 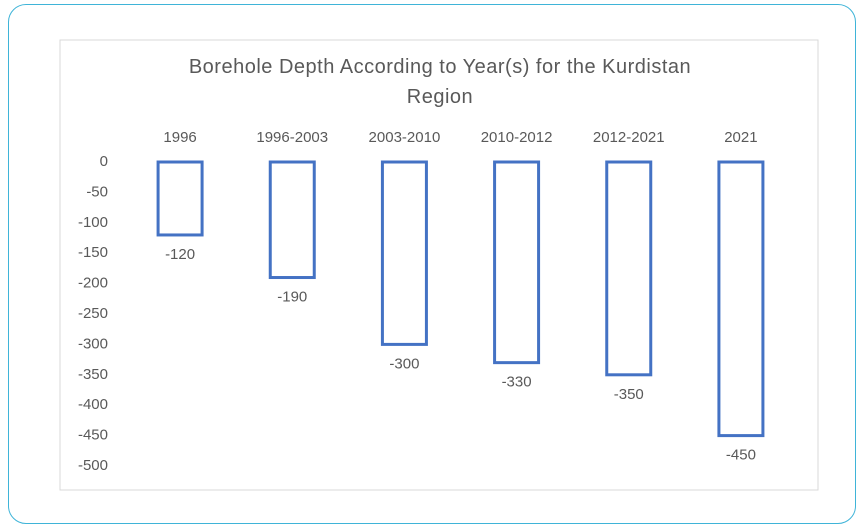 What do you see at coordinates (93, 222) in the screenshot?
I see `y-tick-label: -100` at bounding box center [93, 222].